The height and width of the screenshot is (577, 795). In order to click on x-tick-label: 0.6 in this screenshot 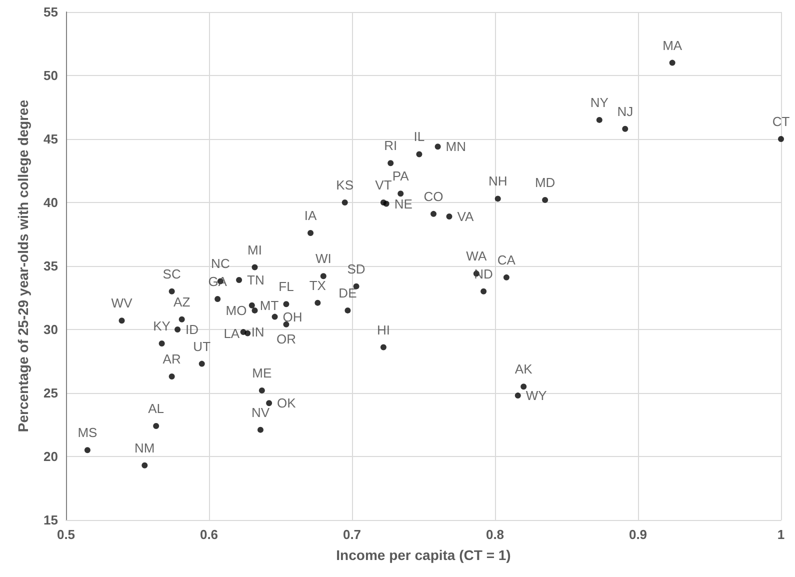, I will do `click(209, 534)`.